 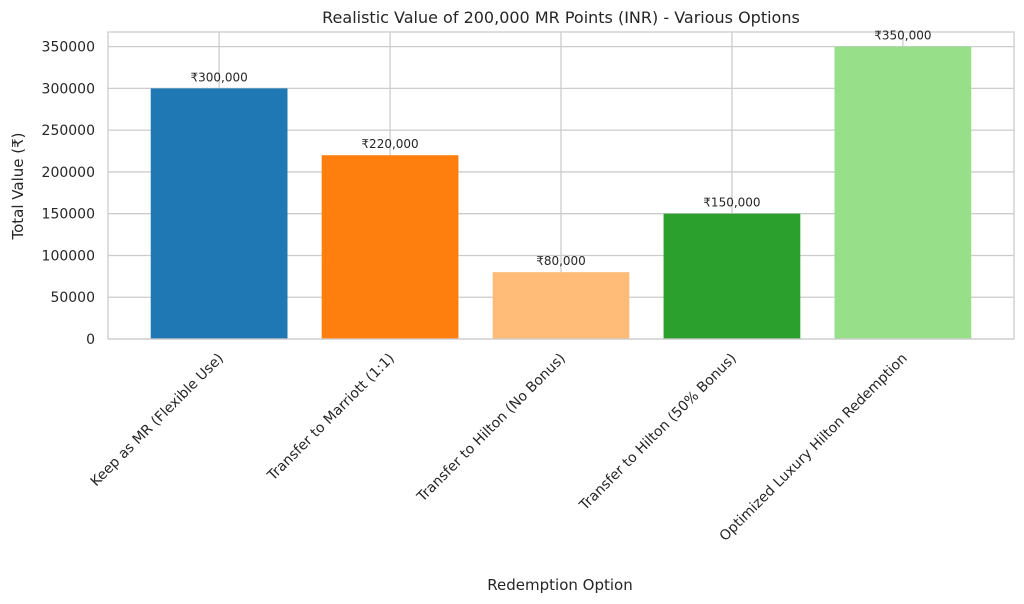 What do you see at coordinates (72, 298) in the screenshot?
I see `y-tick-label: 50000` at bounding box center [72, 298].